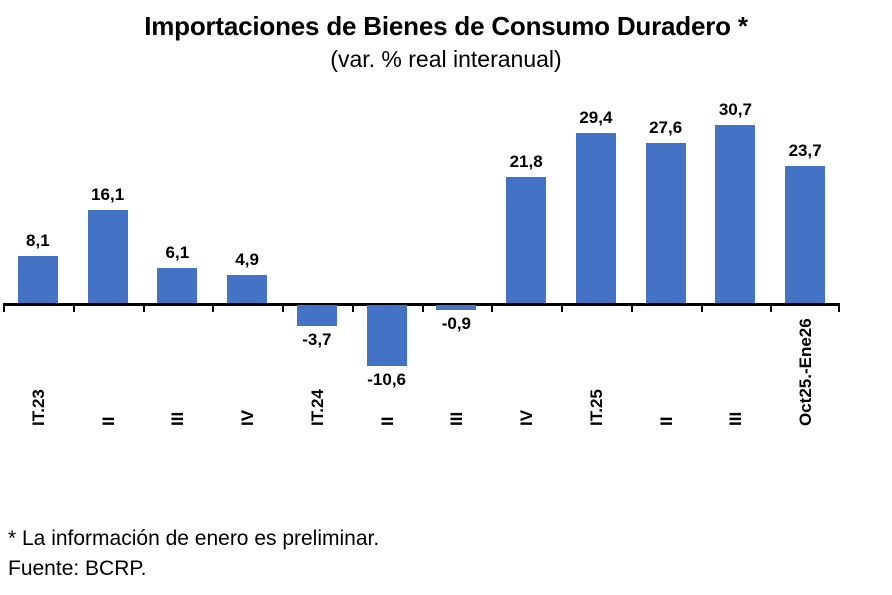 The height and width of the screenshot is (595, 892). What do you see at coordinates (805, 150) in the screenshot?
I see `bar-value-label: 23,7` at bounding box center [805, 150].